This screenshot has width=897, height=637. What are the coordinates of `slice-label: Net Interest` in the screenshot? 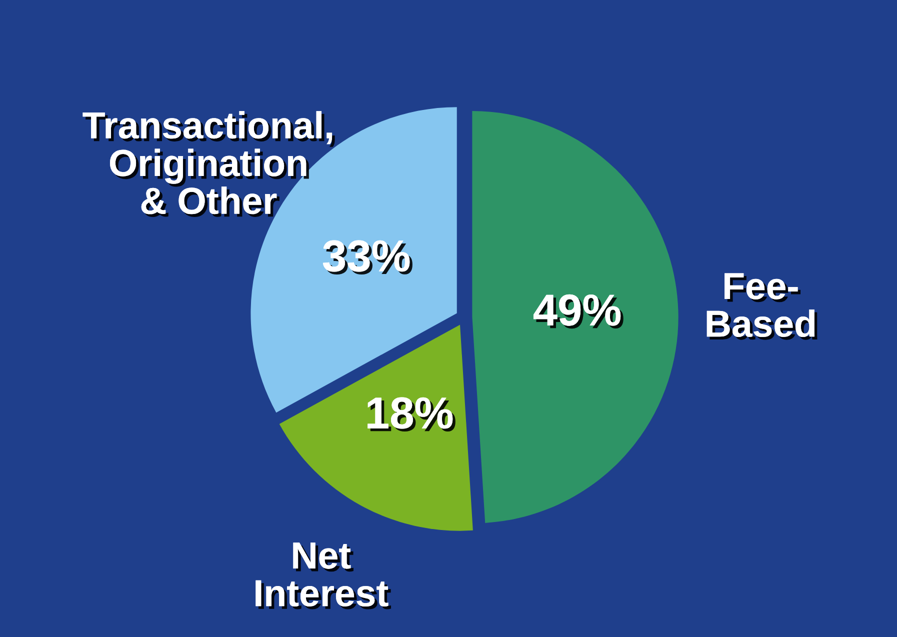 It's located at (324, 576).